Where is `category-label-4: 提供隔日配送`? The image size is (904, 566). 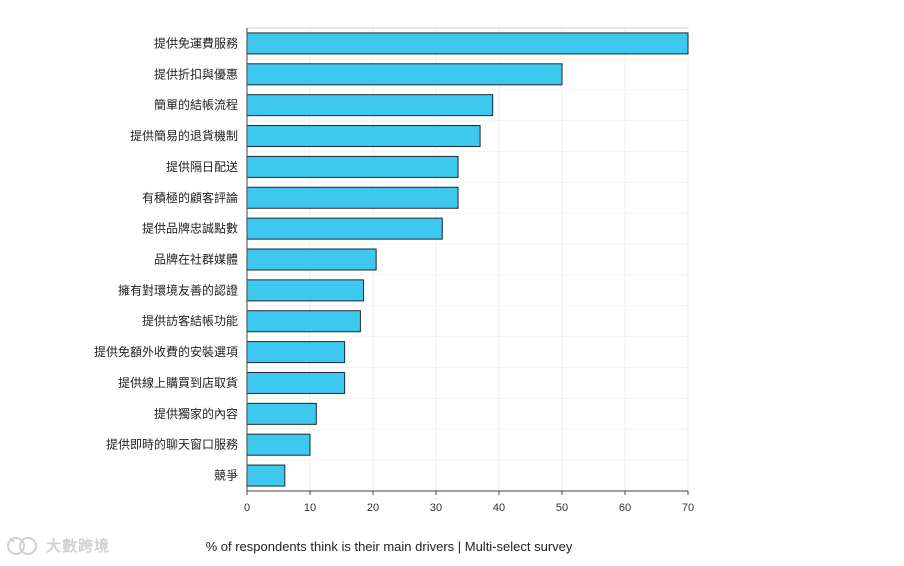 category-label-4: 提供隔日配送 is located at coordinates (202, 166).